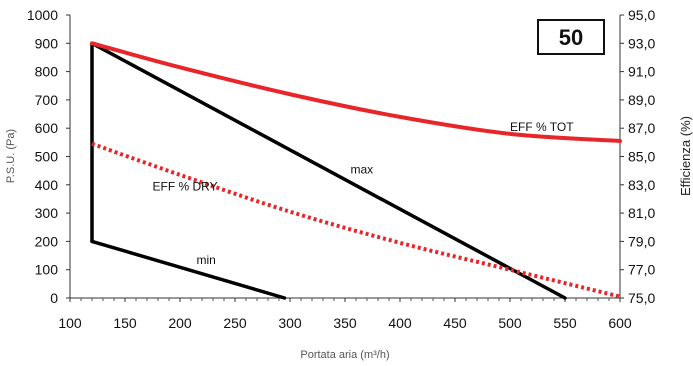  I want to click on y-left-tick-label: 300, so click(47, 213).